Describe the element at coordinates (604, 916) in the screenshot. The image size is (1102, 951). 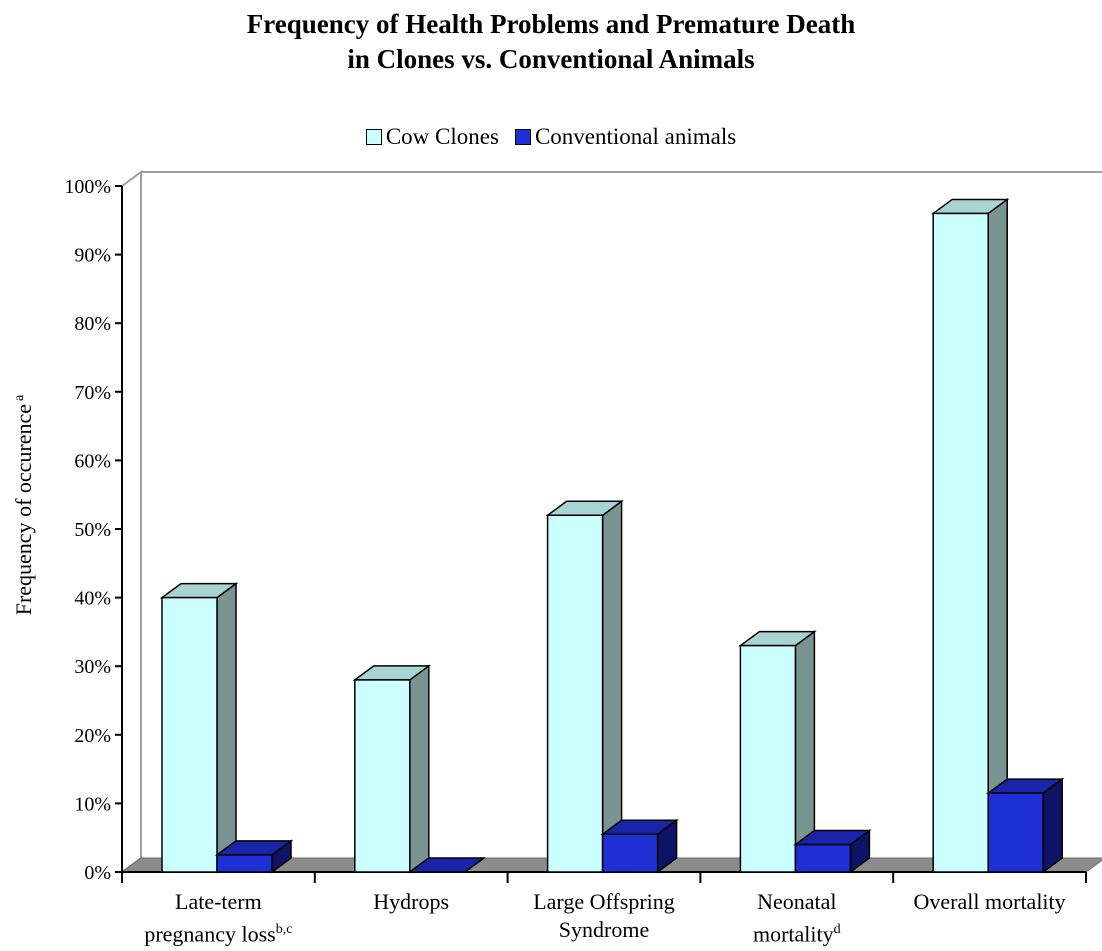
I see `x-tick-label: Large Offspring Syndrome` at that location.